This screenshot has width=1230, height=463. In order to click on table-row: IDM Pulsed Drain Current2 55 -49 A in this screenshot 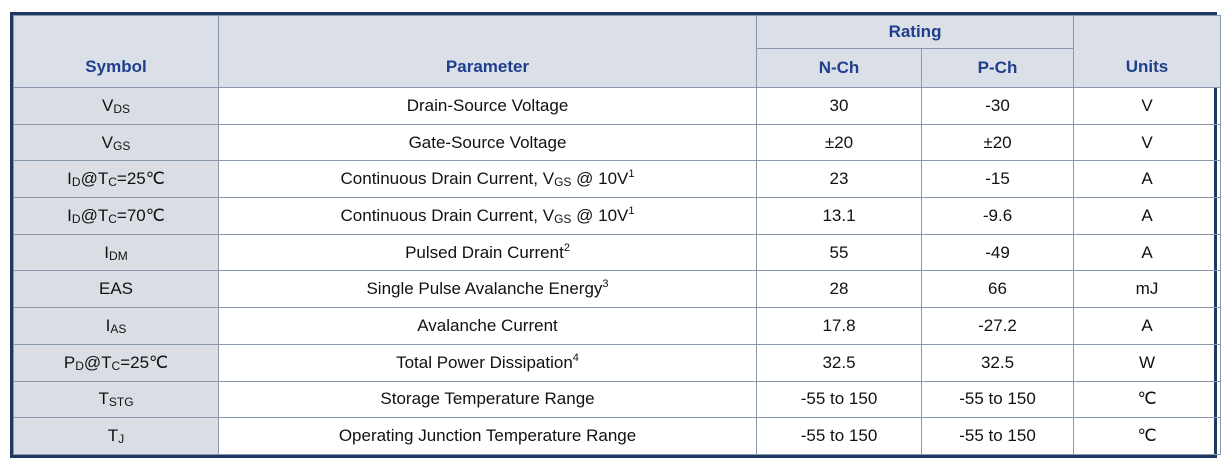, I will do `click(617, 252)`.